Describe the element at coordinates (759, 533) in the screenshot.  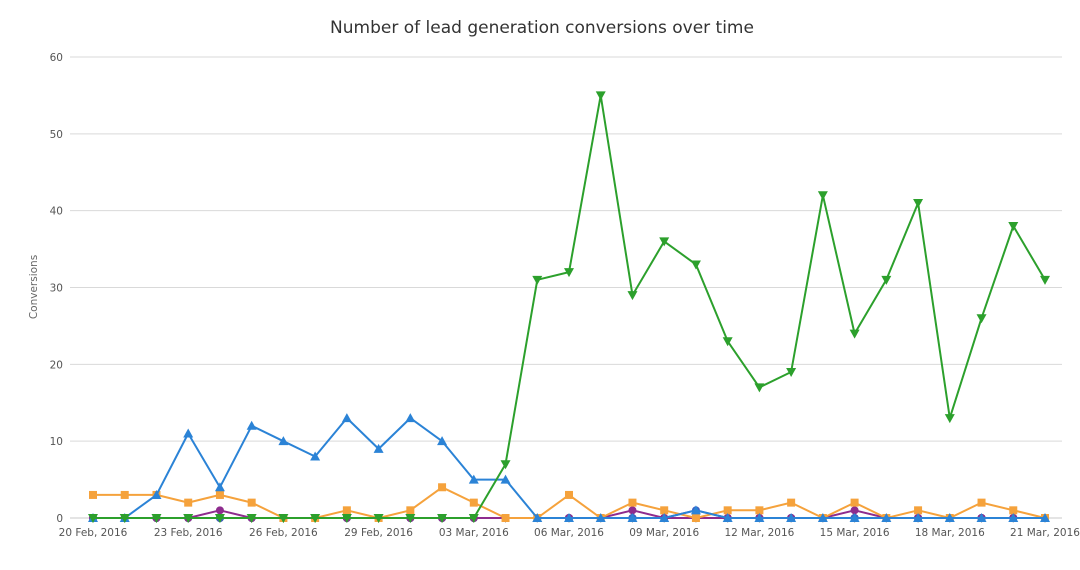
I see `x-tick-label: 12 Mar, 2016` at that location.